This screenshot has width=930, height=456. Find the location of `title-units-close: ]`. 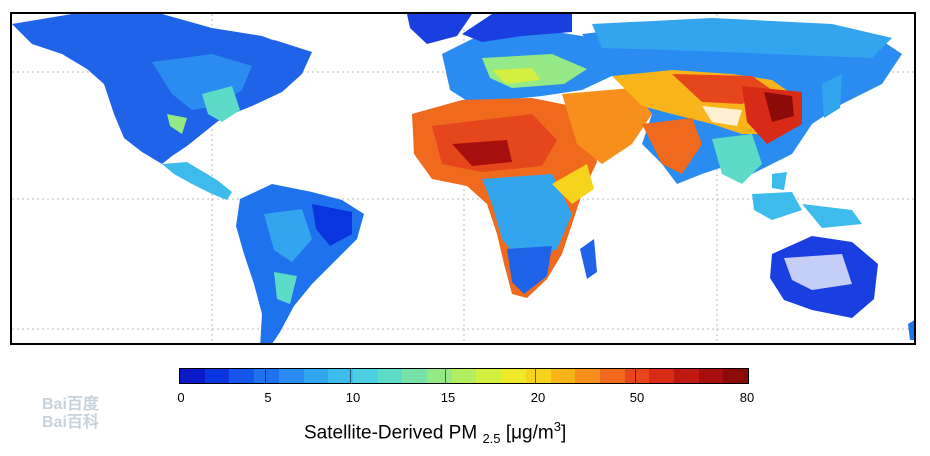

title-units-close: ] is located at coordinates (563, 433).